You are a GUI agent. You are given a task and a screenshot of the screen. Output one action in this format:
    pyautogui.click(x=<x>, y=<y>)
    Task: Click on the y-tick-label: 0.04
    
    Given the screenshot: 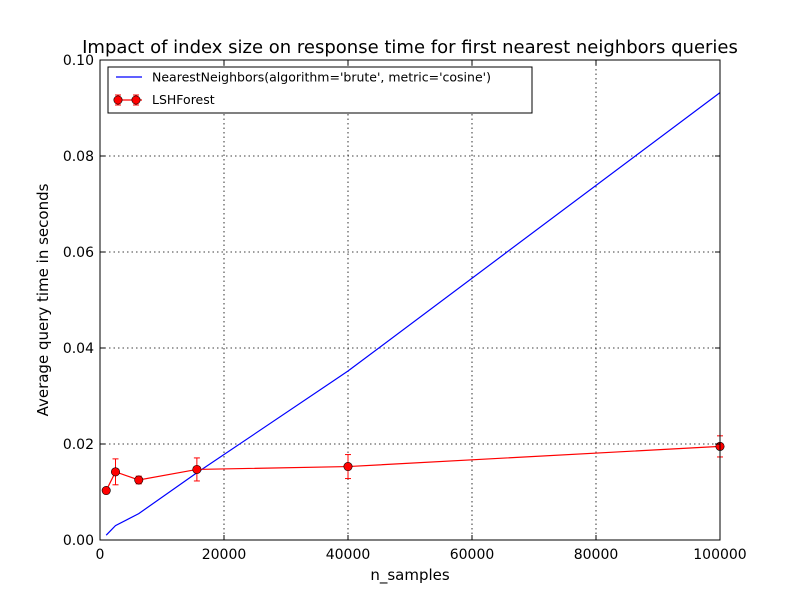 What is the action you would take?
    pyautogui.click(x=78, y=349)
    